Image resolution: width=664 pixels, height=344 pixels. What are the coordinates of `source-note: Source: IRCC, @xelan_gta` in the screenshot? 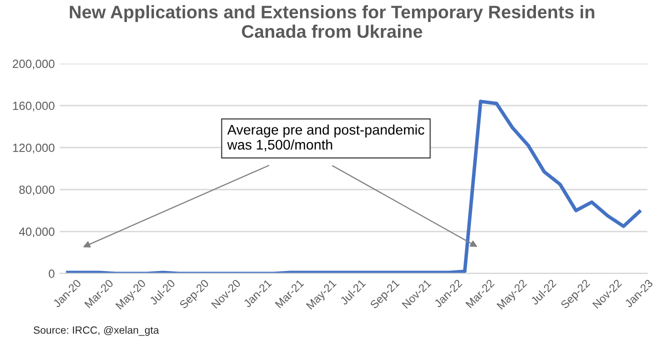 It's located at (96, 331).